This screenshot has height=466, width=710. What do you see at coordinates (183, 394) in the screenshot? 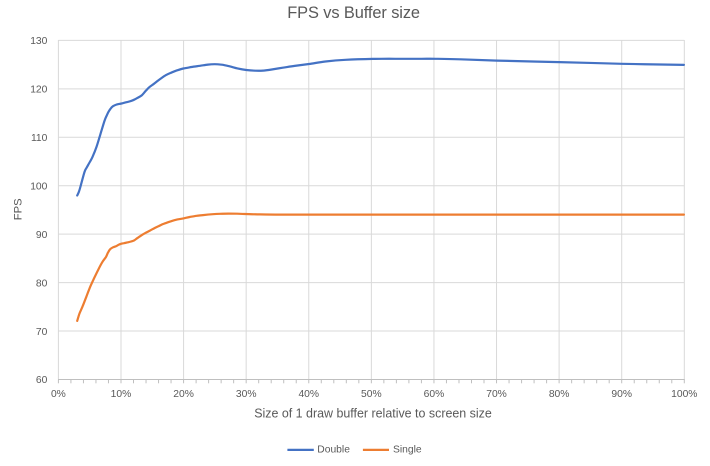
I see `svg-text: 20%` at bounding box center [183, 394].